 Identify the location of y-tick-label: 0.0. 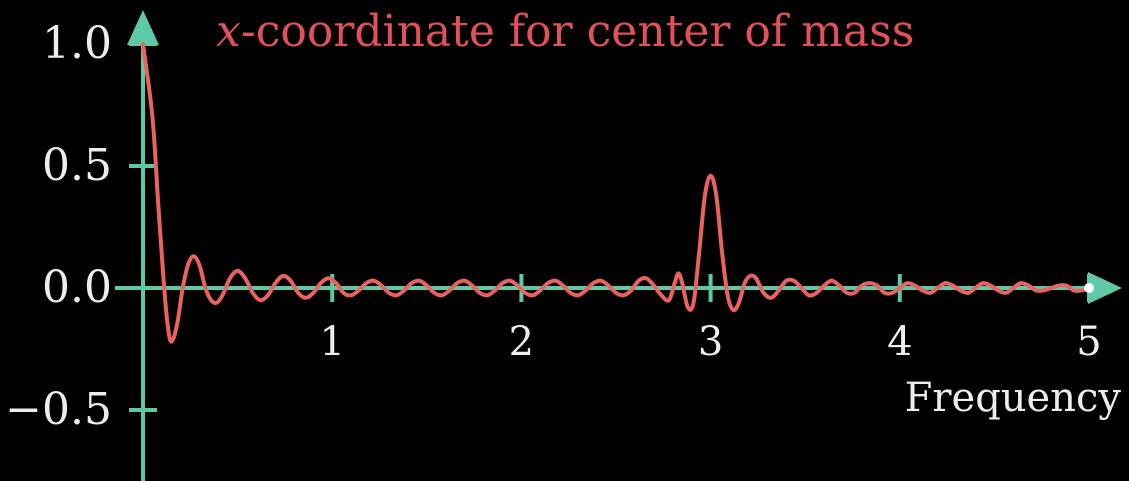
(77, 287).